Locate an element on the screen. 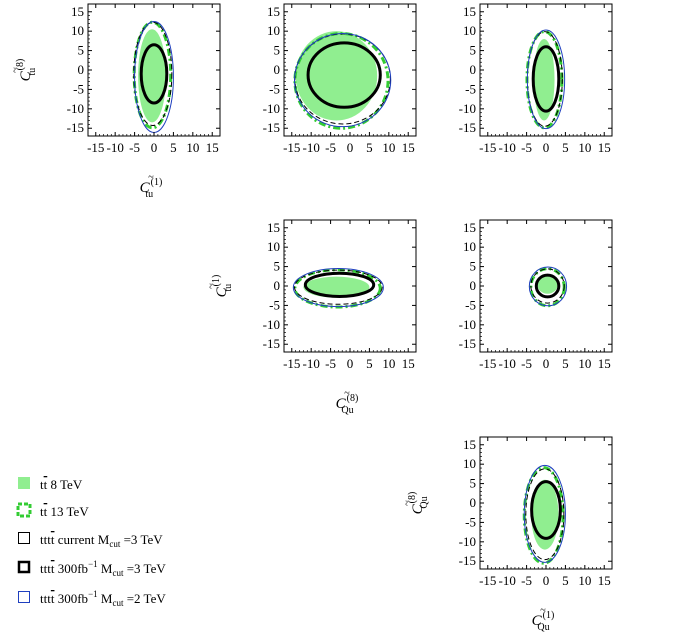  legend-item-proj3: tttt 300fb−1 Mcut =3 TeV is located at coordinates (91, 568).